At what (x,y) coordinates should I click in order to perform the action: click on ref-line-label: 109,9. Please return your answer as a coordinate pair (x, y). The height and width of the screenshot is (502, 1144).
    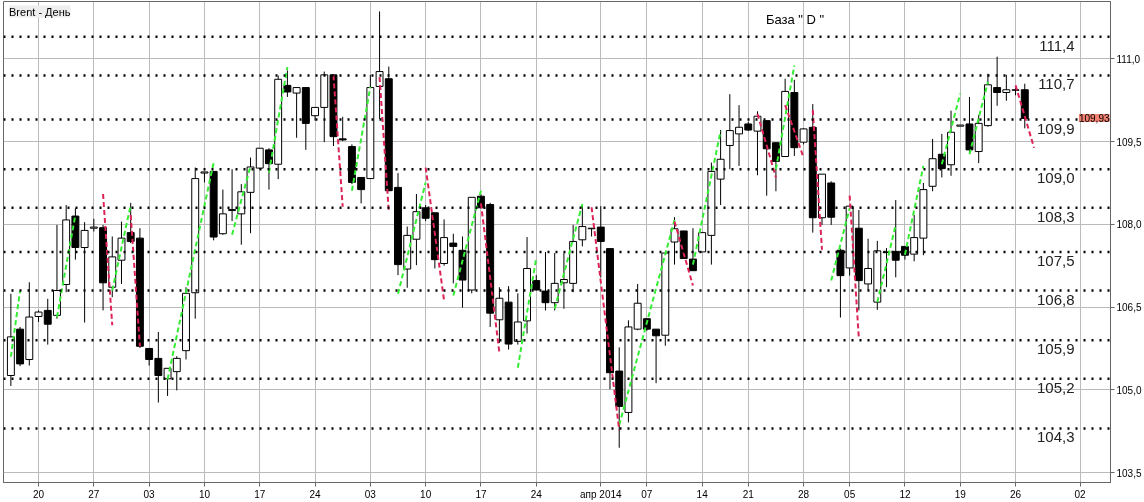
    Looking at the image, I should click on (1056, 128).